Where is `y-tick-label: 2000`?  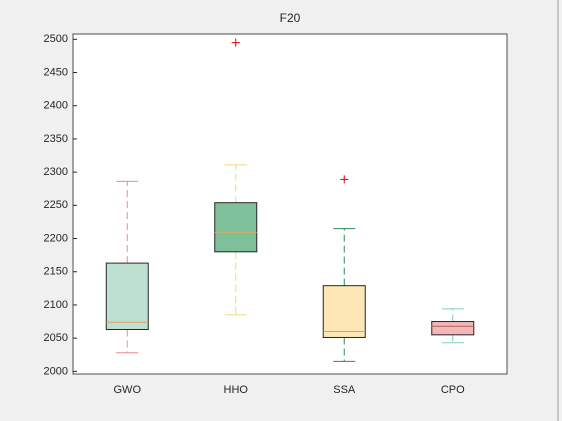 y-tick-label: 2000 is located at coordinates (56, 371).